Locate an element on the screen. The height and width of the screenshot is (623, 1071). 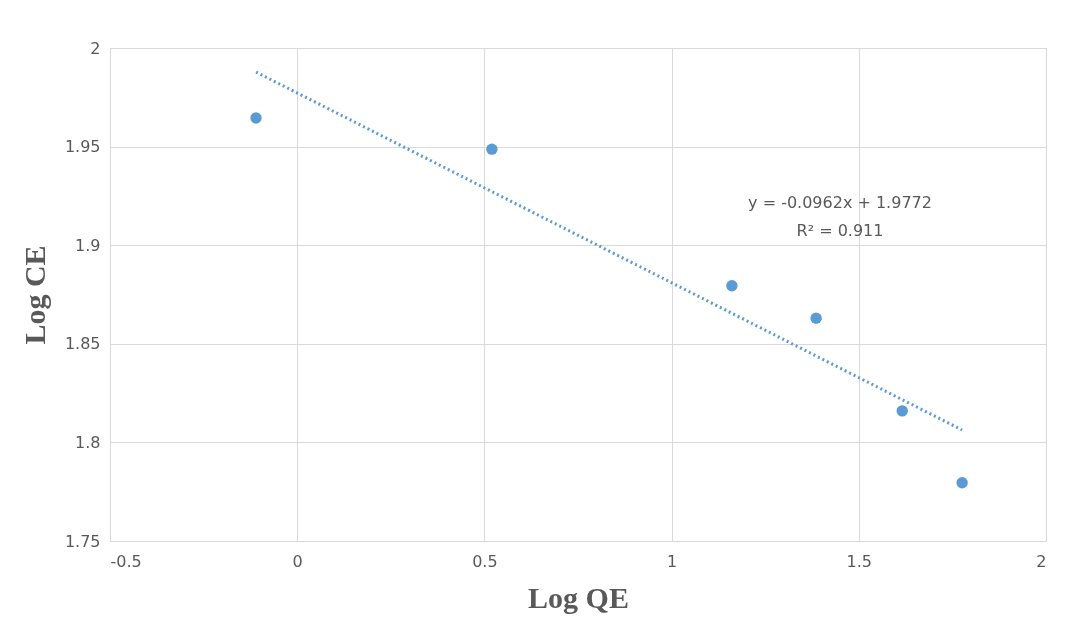
y-tick-label: 1.9 is located at coordinates (88, 245).